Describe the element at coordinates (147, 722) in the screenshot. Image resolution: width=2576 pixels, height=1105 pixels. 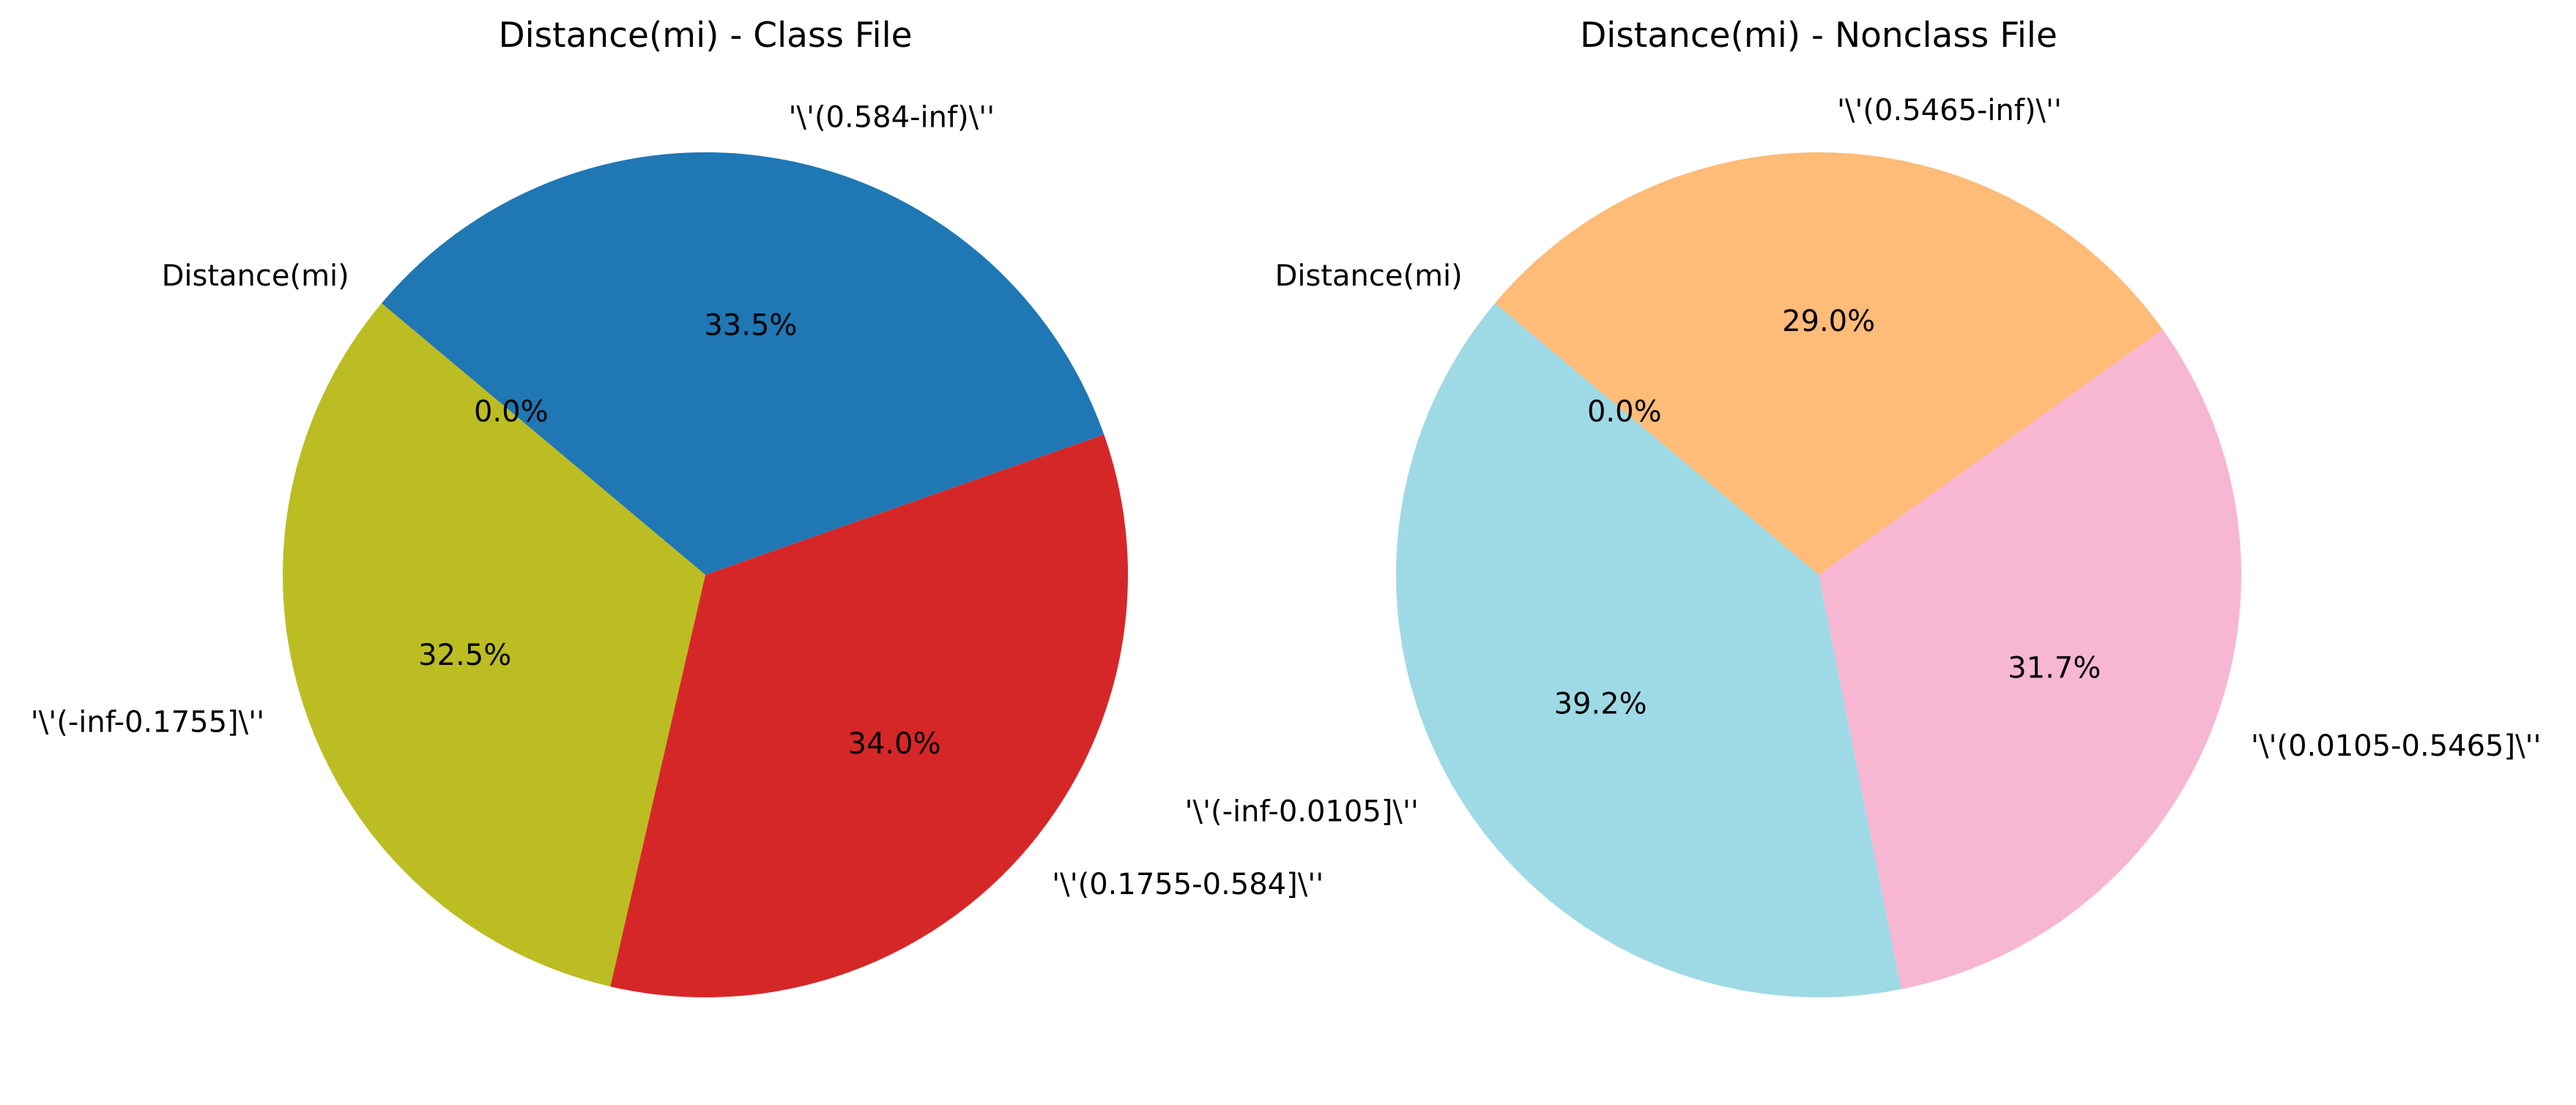
I see `slice-label: '\'(-inf-0.1755]\''` at that location.